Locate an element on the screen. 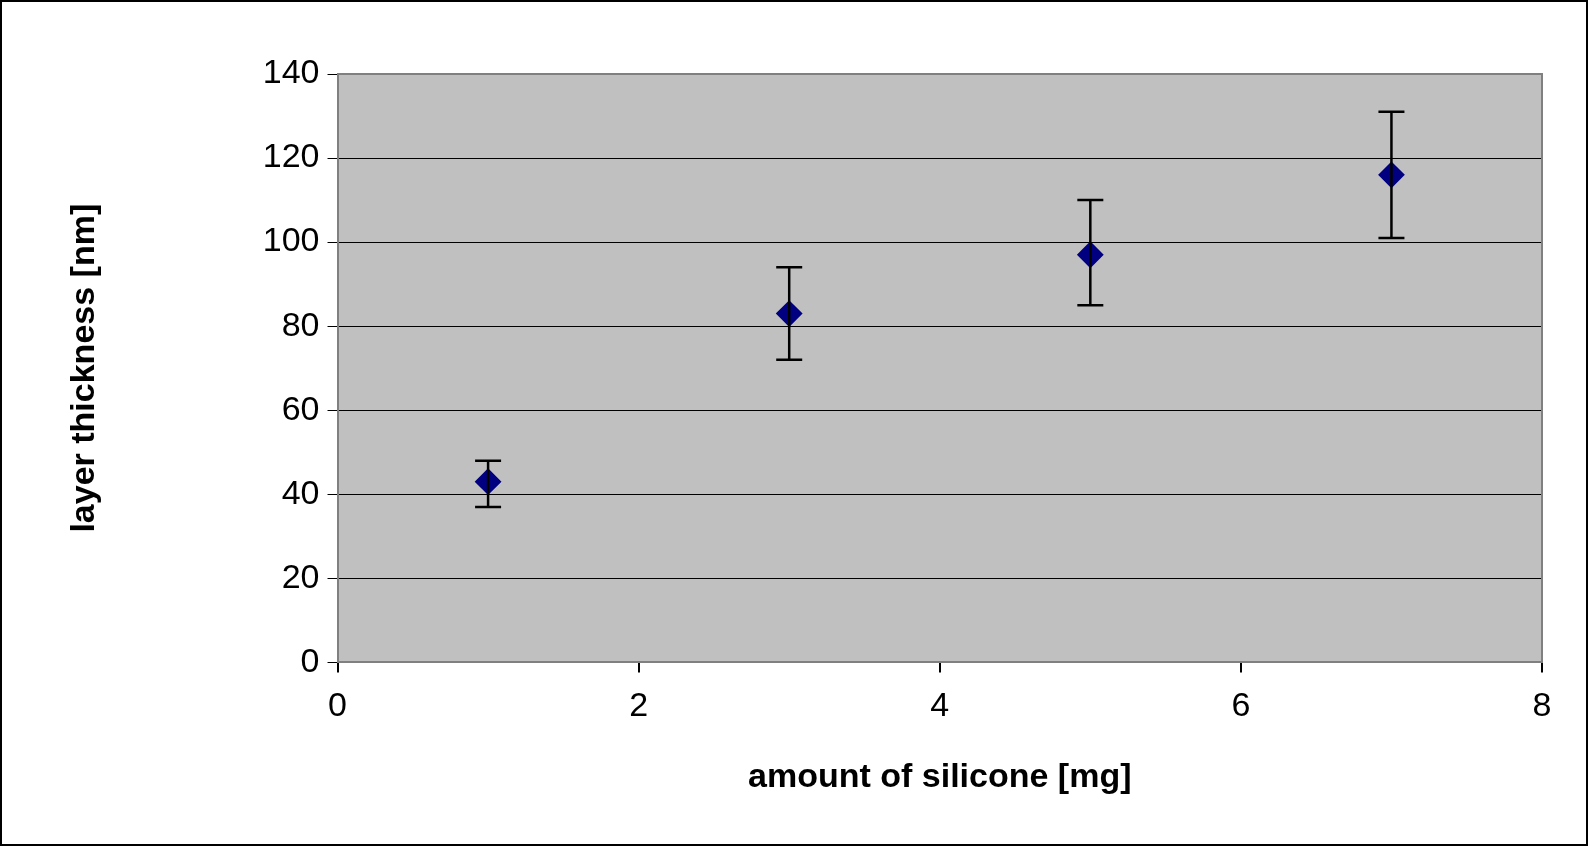 The image size is (1588, 846). x-tick-label: 2 is located at coordinates (639, 704).